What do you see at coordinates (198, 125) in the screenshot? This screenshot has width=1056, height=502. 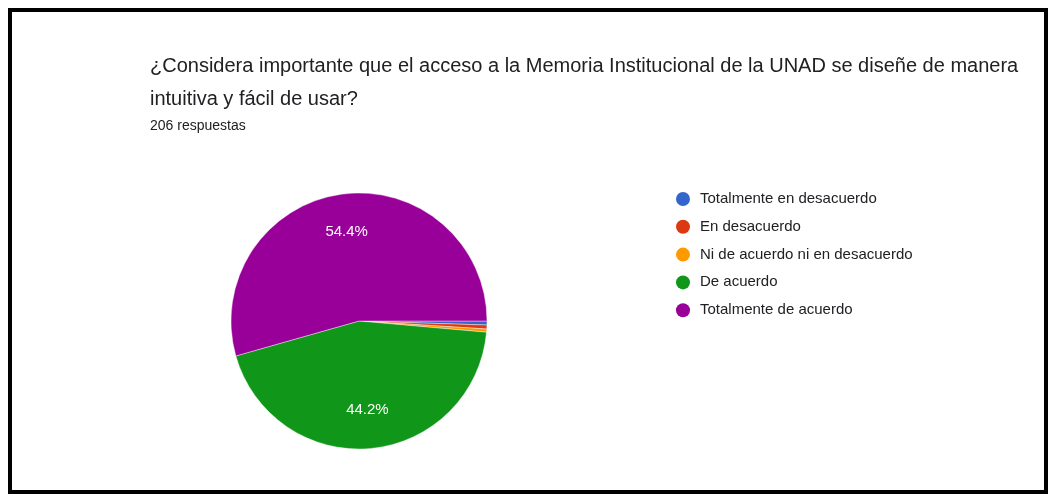 I see `chart-subtitle: 206 respuestas` at bounding box center [198, 125].